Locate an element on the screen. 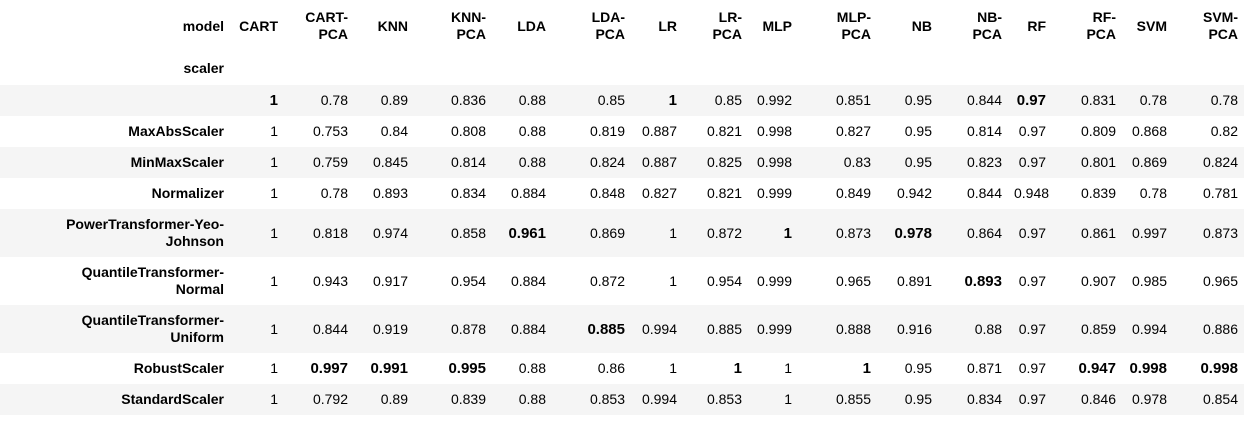 The width and height of the screenshot is (1248, 429). table-cell: 0.873 is located at coordinates (853, 232).